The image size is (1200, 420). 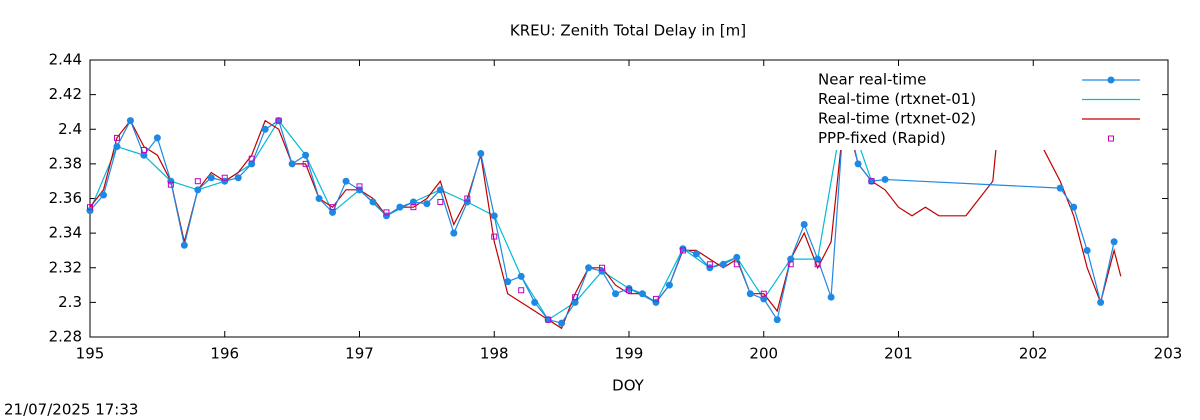 I want to click on legend-label: Real-time (rtxnet-01), so click(x=897, y=99).